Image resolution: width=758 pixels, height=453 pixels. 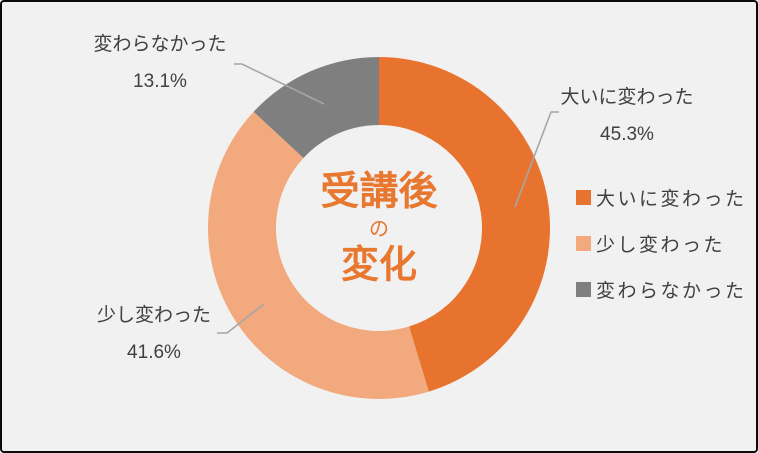 What do you see at coordinates (583, 243) in the screenshot?
I see `legend-swatch-slightly-icon` at bounding box center [583, 243].